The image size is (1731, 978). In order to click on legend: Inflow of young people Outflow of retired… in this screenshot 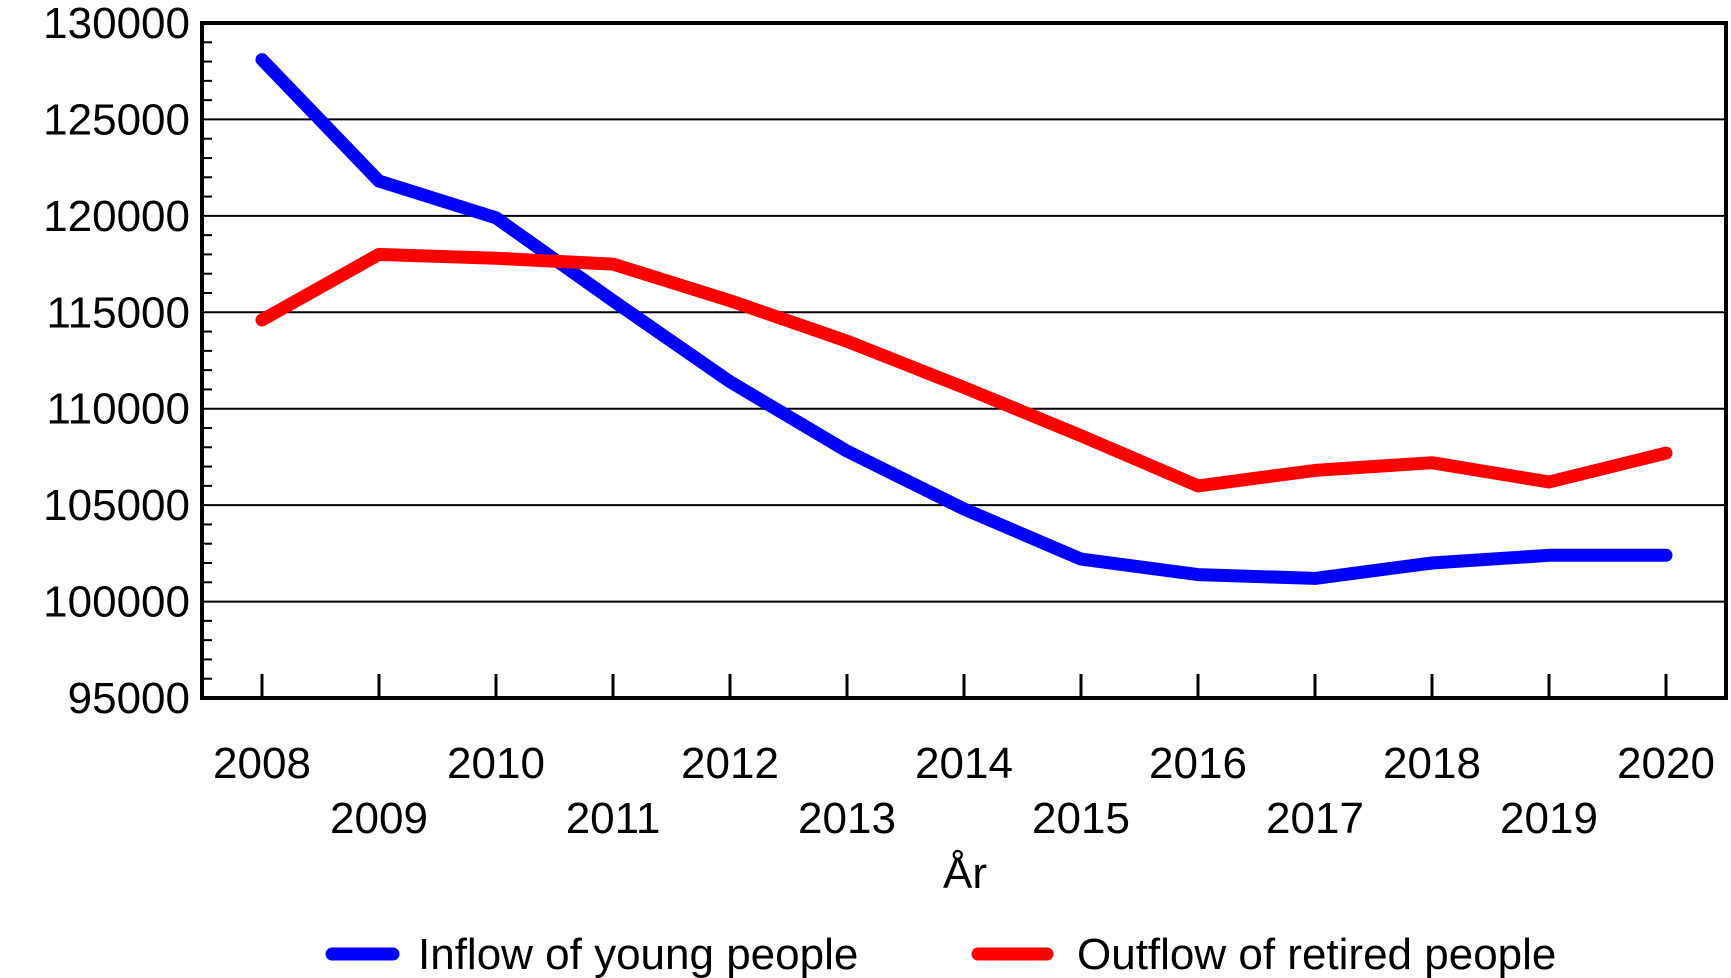, I will do `click(940, 954)`.